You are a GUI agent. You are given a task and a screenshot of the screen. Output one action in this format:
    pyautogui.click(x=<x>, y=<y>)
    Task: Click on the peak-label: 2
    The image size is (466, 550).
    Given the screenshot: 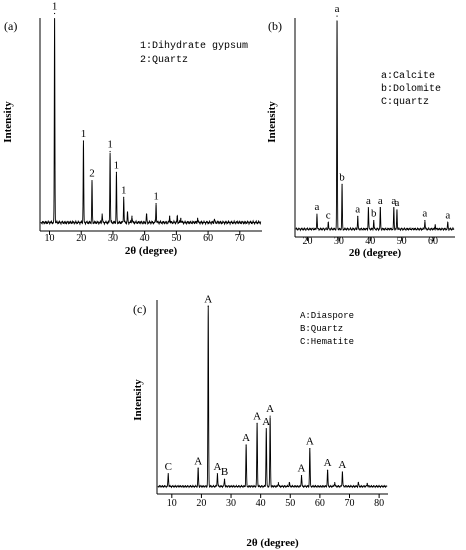 What is the action you would take?
    pyautogui.click(x=92, y=174)
    